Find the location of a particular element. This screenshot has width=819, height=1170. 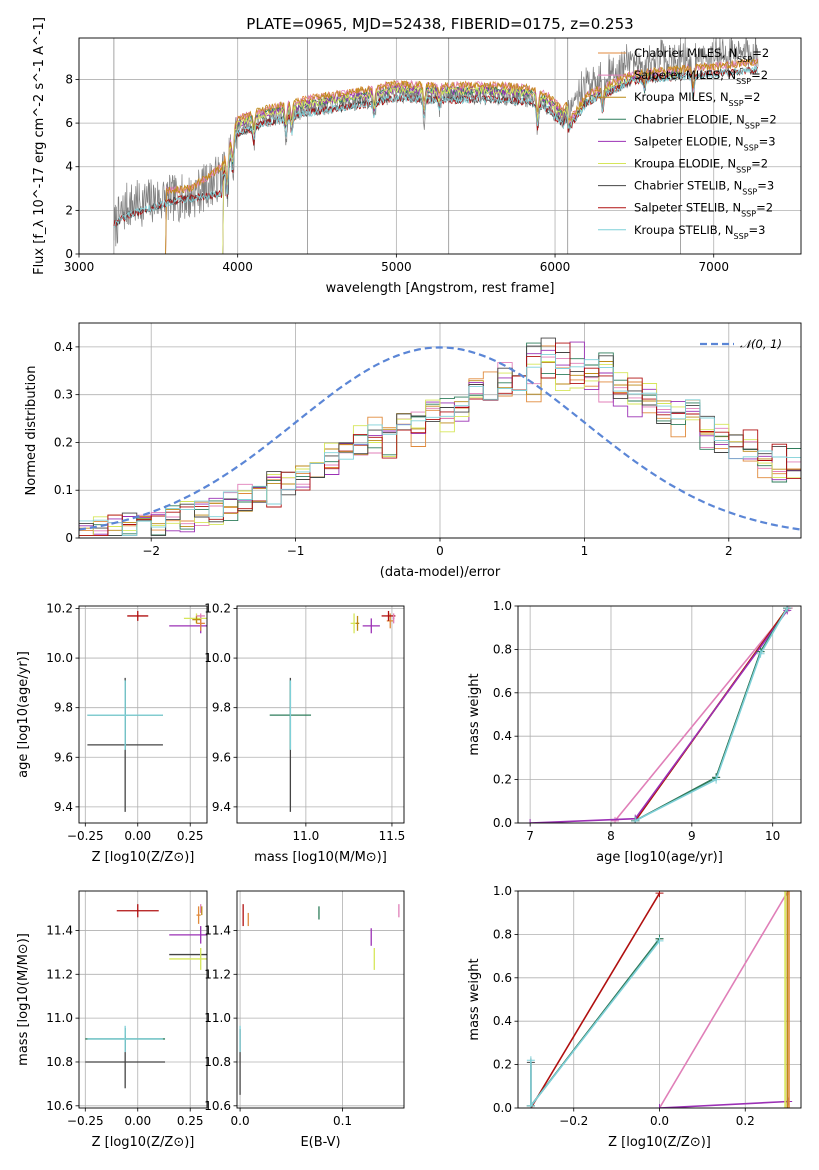

y-axis-label: Flux [f_λ 10^-17 erg cm^-2 s^-1 A^-1] is located at coordinates (39, 146).